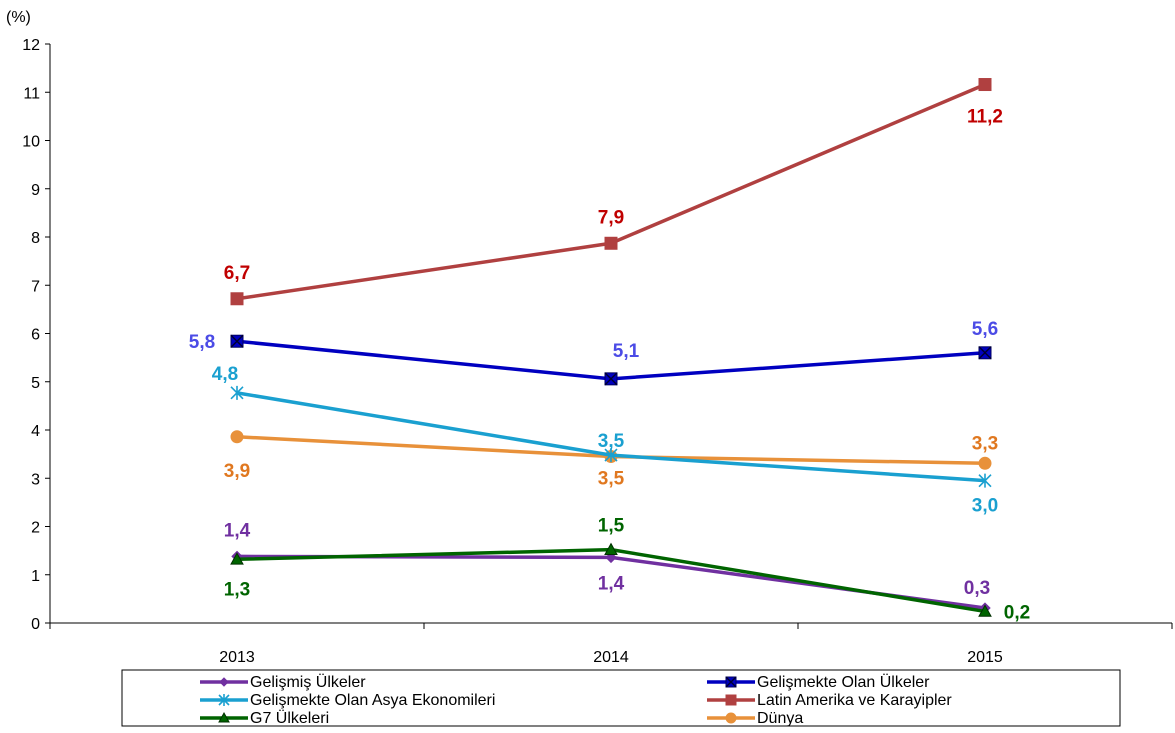 The width and height of the screenshot is (1175, 733). What do you see at coordinates (35, 190) in the screenshot?
I see `y-tick-label: 9` at bounding box center [35, 190].